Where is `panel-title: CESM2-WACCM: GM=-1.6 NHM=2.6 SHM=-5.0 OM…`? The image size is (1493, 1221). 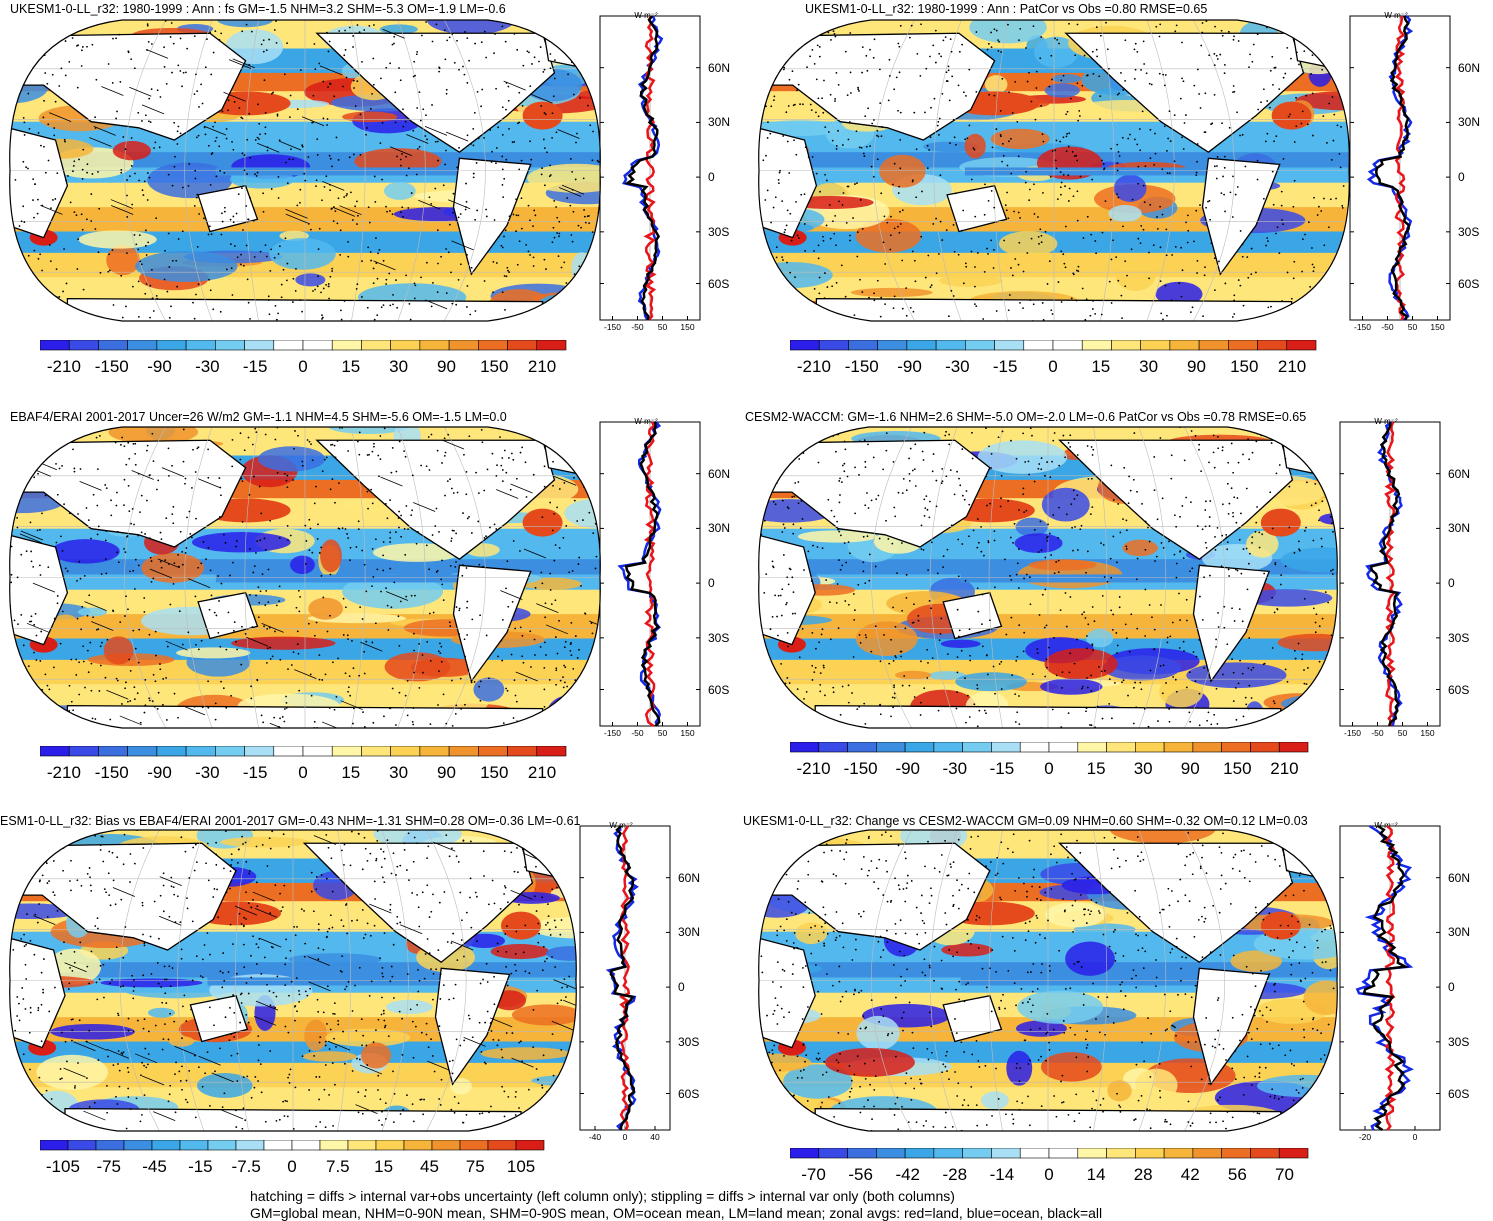
panel-title: CESM2-WACCM: GM=-1.6 NHM=2.6 SHM=-5.0 OM… is located at coordinates (1025, 417).